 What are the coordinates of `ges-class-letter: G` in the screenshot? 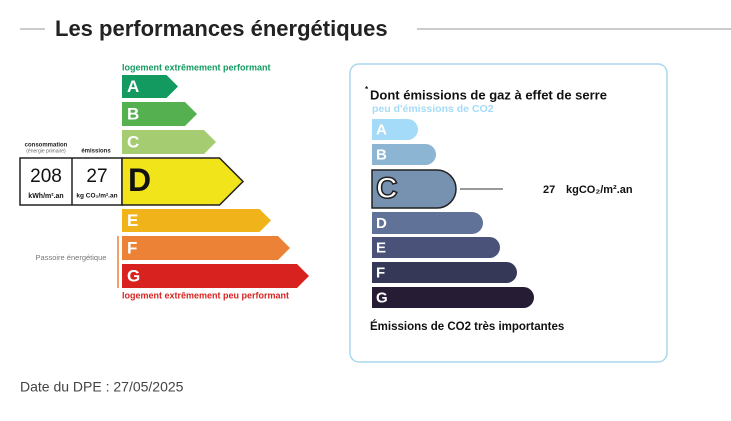 It's located at (382, 297).